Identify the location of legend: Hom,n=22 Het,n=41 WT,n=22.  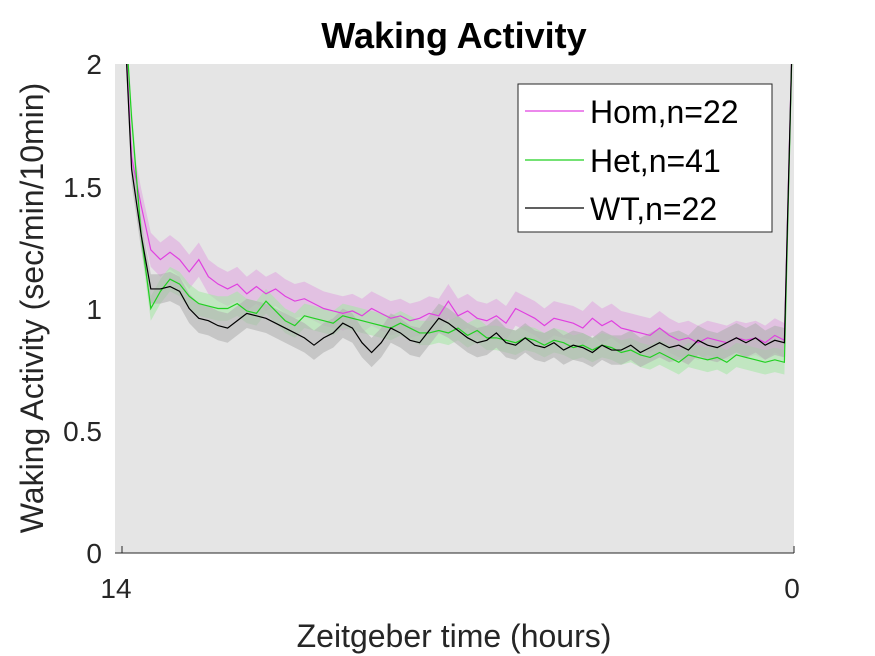
(645, 158).